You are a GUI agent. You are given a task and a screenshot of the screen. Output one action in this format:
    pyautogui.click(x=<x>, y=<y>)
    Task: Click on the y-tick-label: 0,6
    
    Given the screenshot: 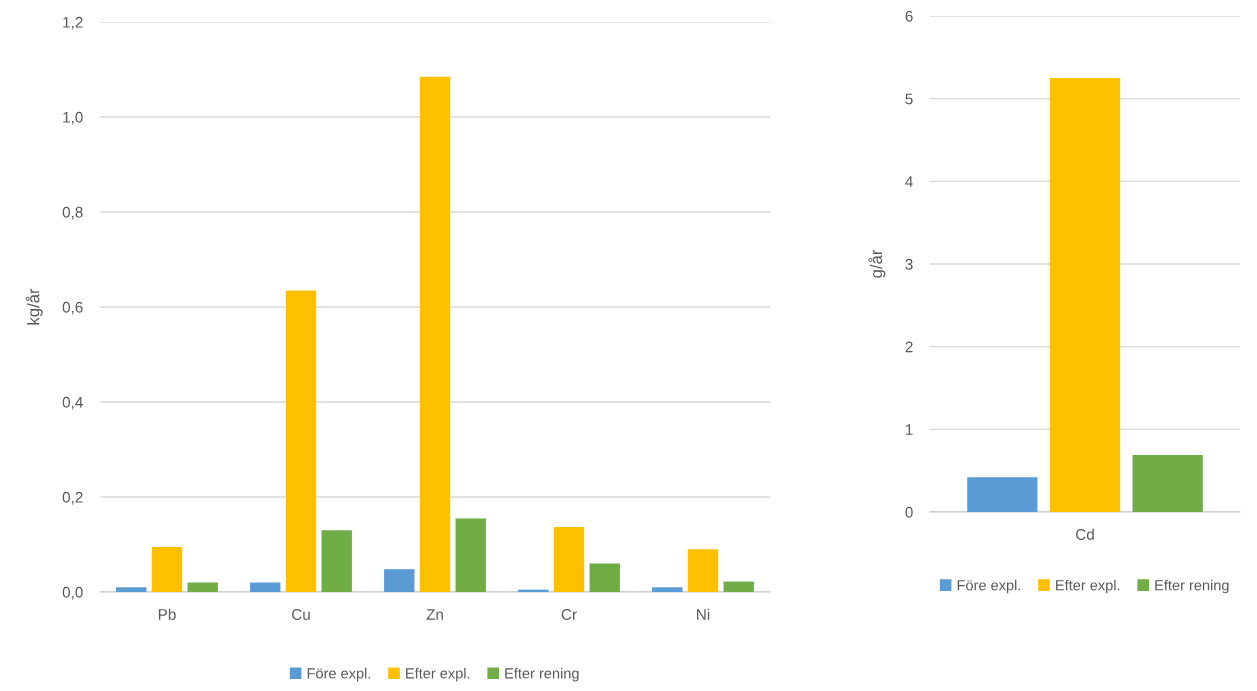 What is the action you would take?
    pyautogui.click(x=72, y=308)
    